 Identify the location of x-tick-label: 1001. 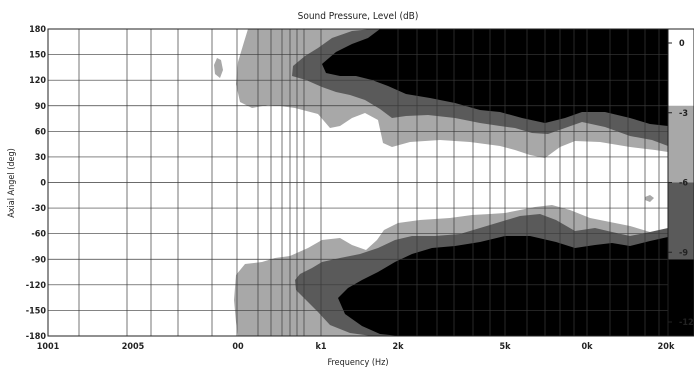
(48, 347).